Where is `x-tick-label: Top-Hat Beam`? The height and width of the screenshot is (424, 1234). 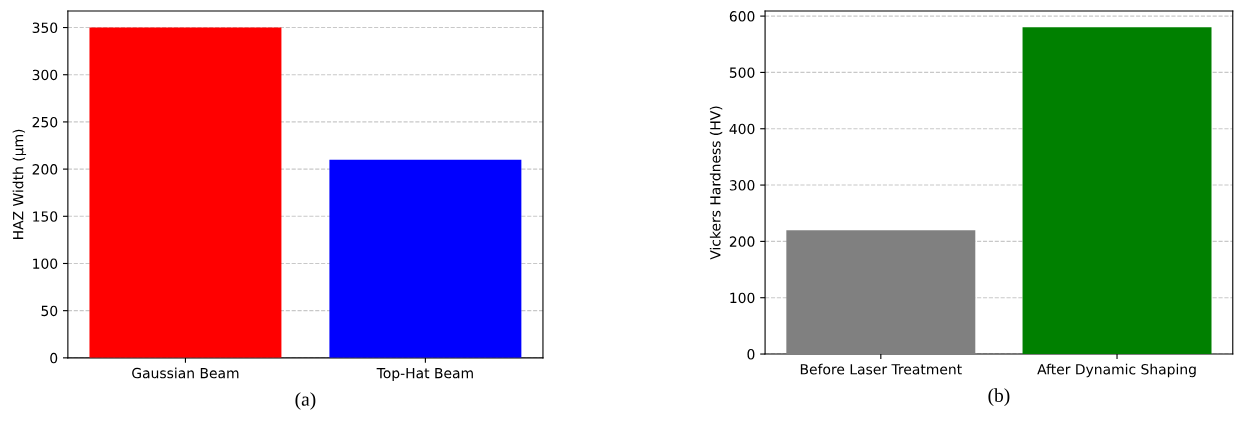 x-tick-label: Top-Hat Beam is located at coordinates (424, 375).